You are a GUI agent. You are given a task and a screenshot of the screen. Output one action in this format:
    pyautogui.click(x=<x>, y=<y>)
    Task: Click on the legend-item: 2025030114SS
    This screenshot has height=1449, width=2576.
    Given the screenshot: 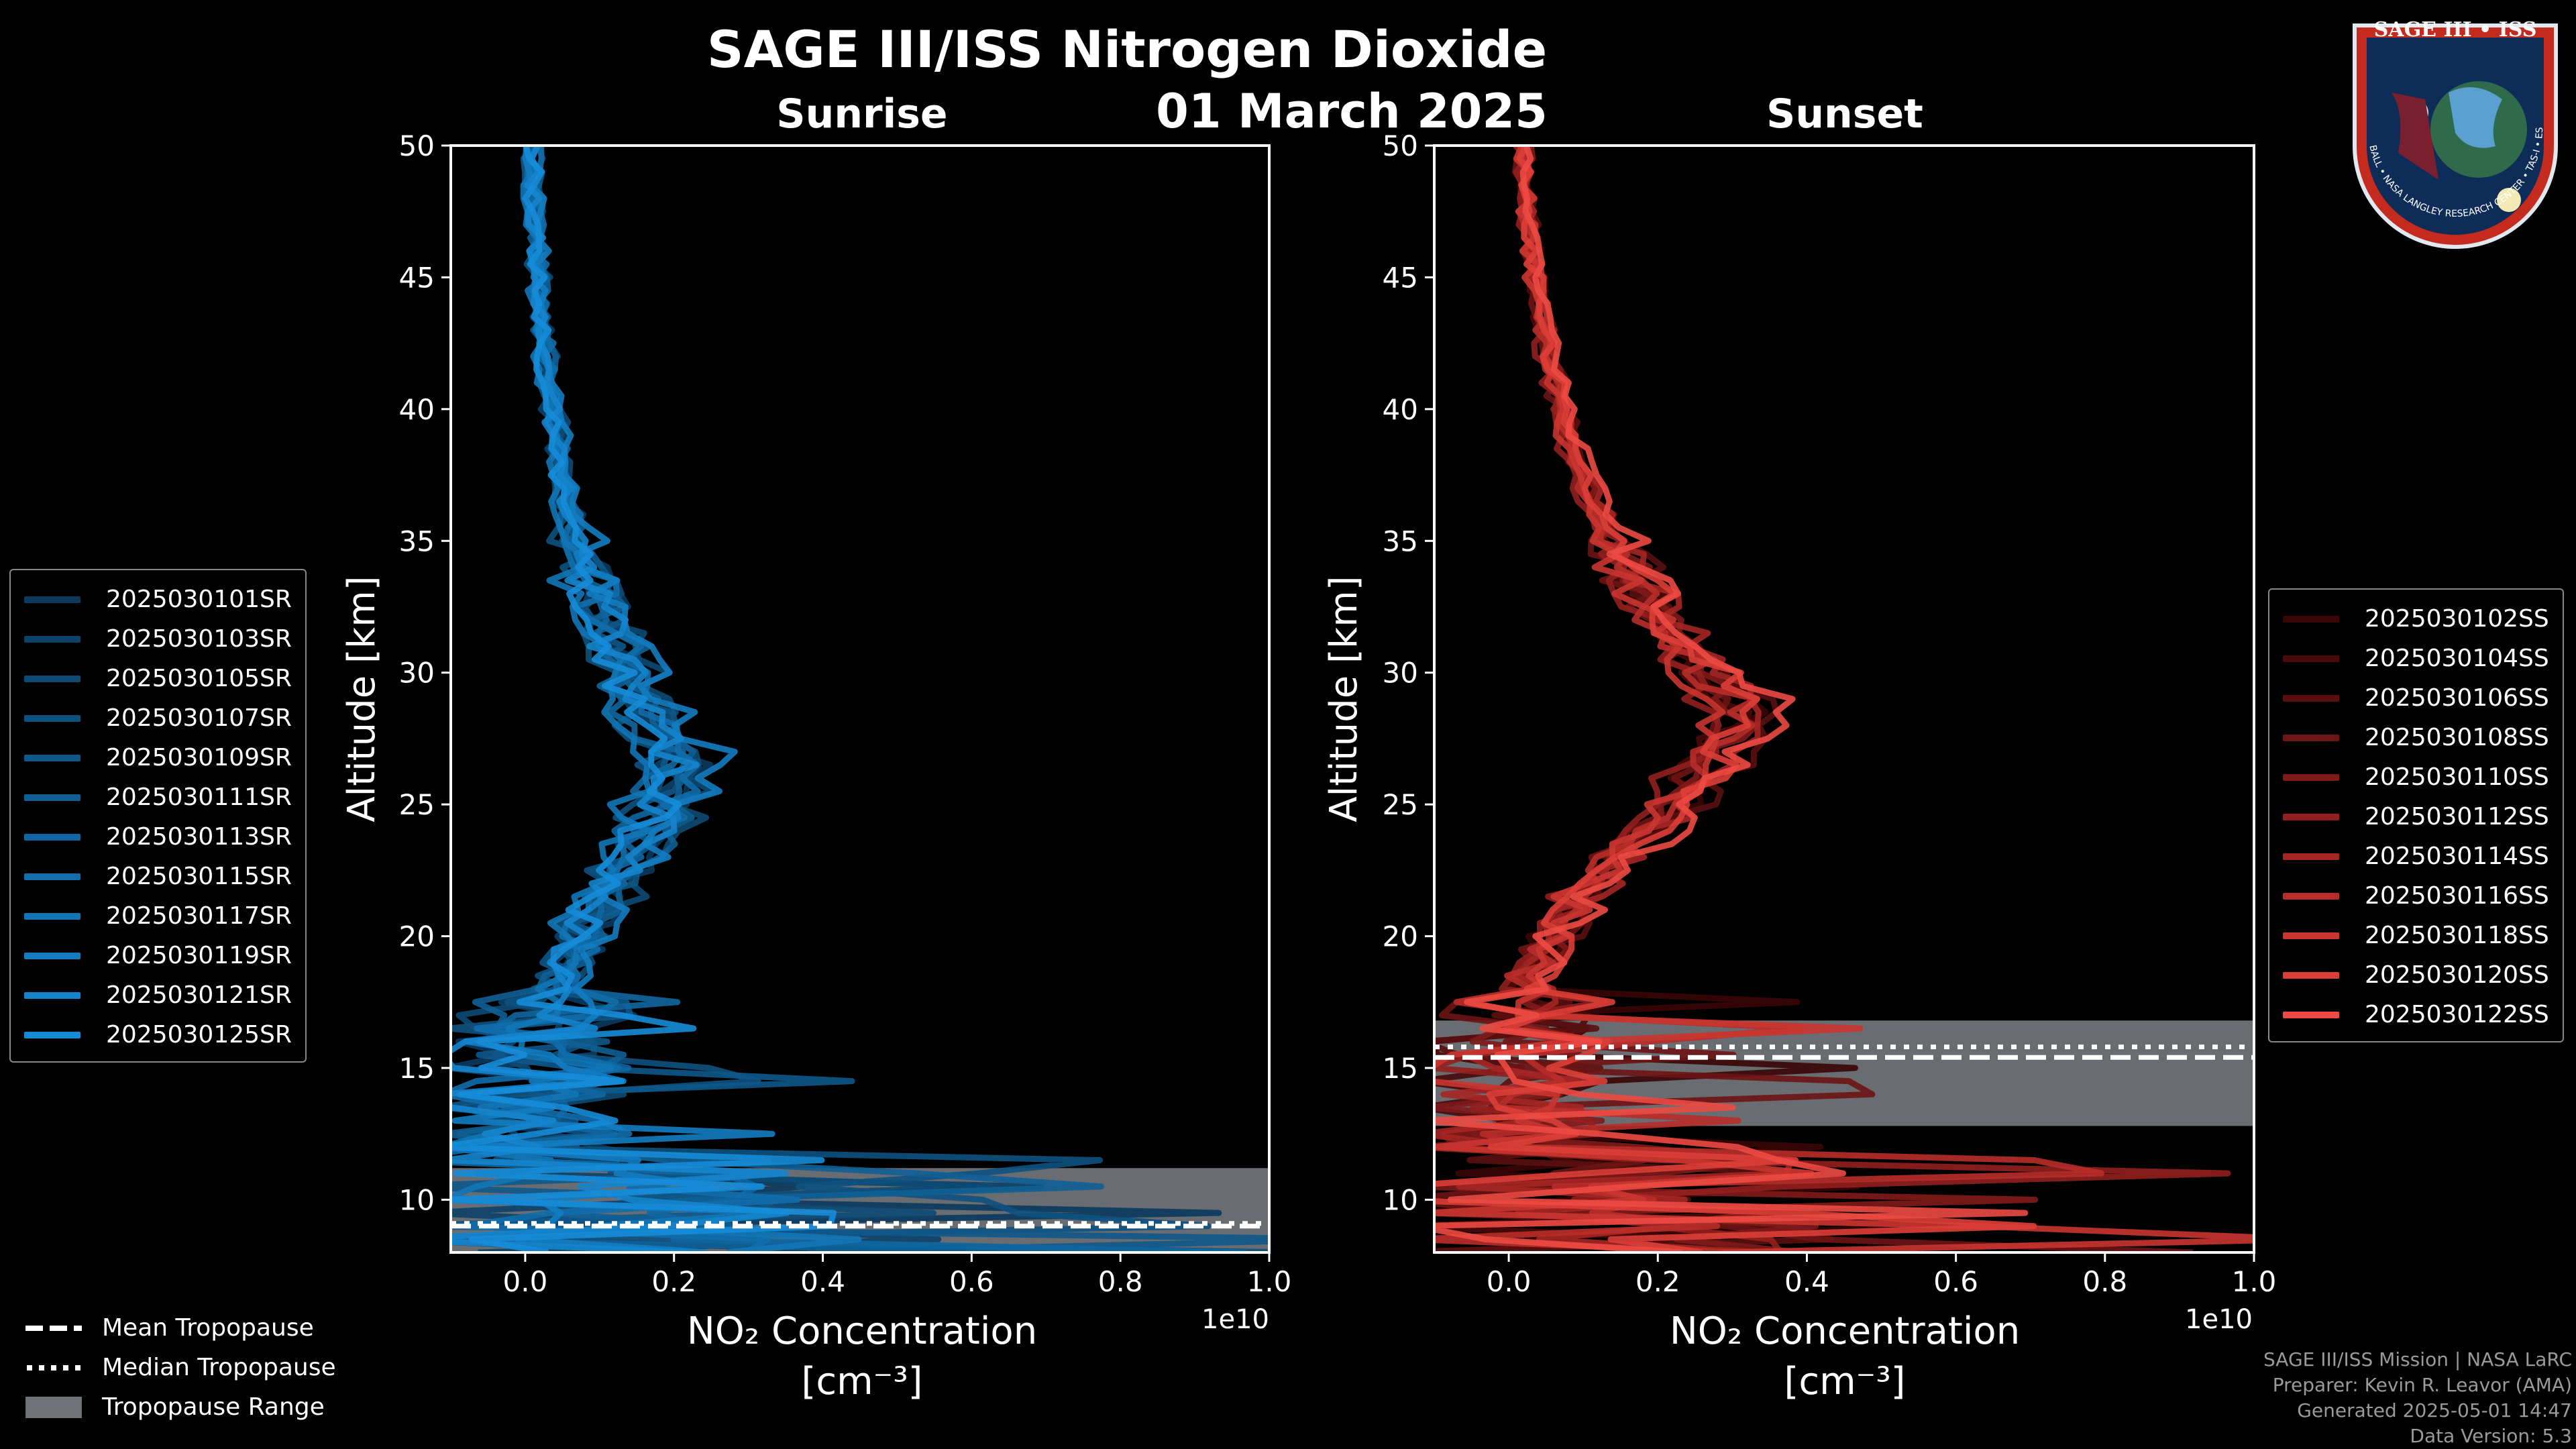 What is the action you would take?
    pyautogui.click(x=2416, y=856)
    